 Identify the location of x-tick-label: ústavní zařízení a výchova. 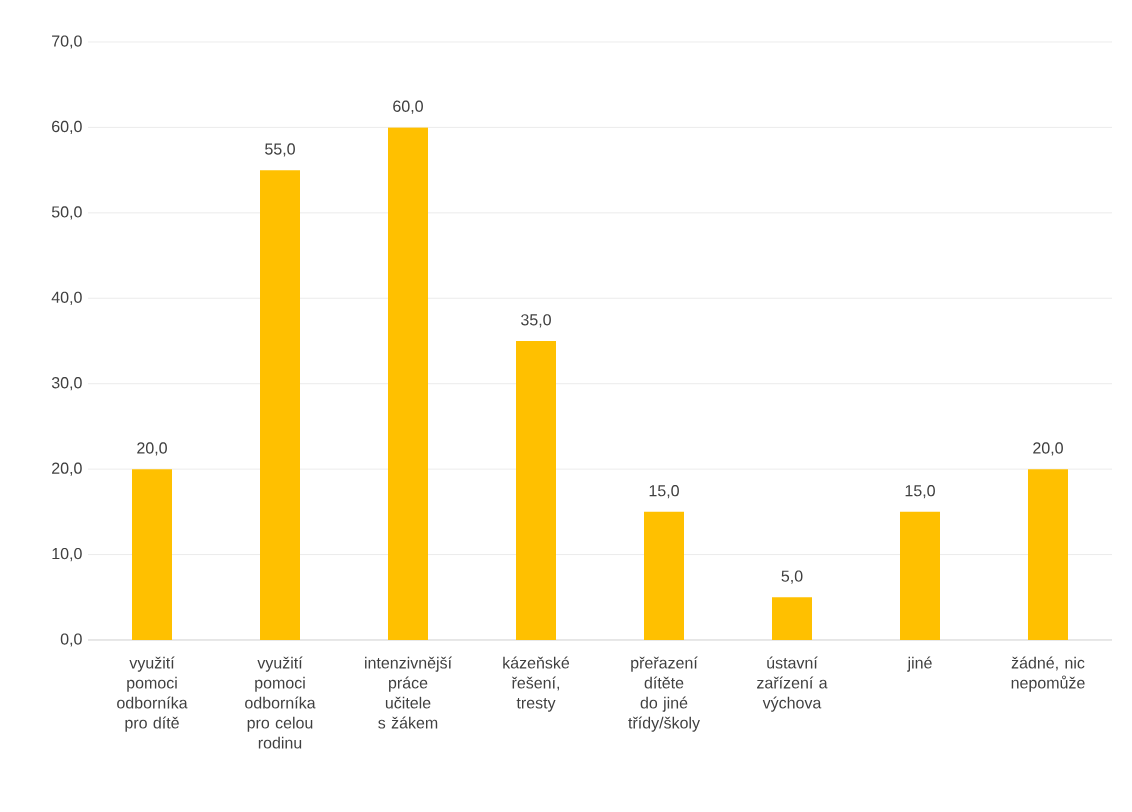
(792, 684).